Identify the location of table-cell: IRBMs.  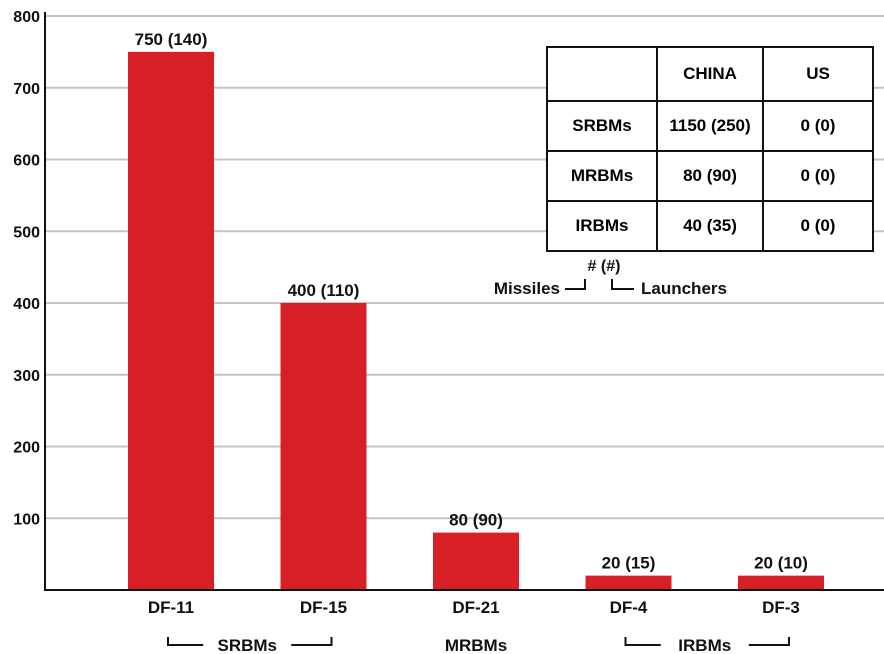
(602, 226).